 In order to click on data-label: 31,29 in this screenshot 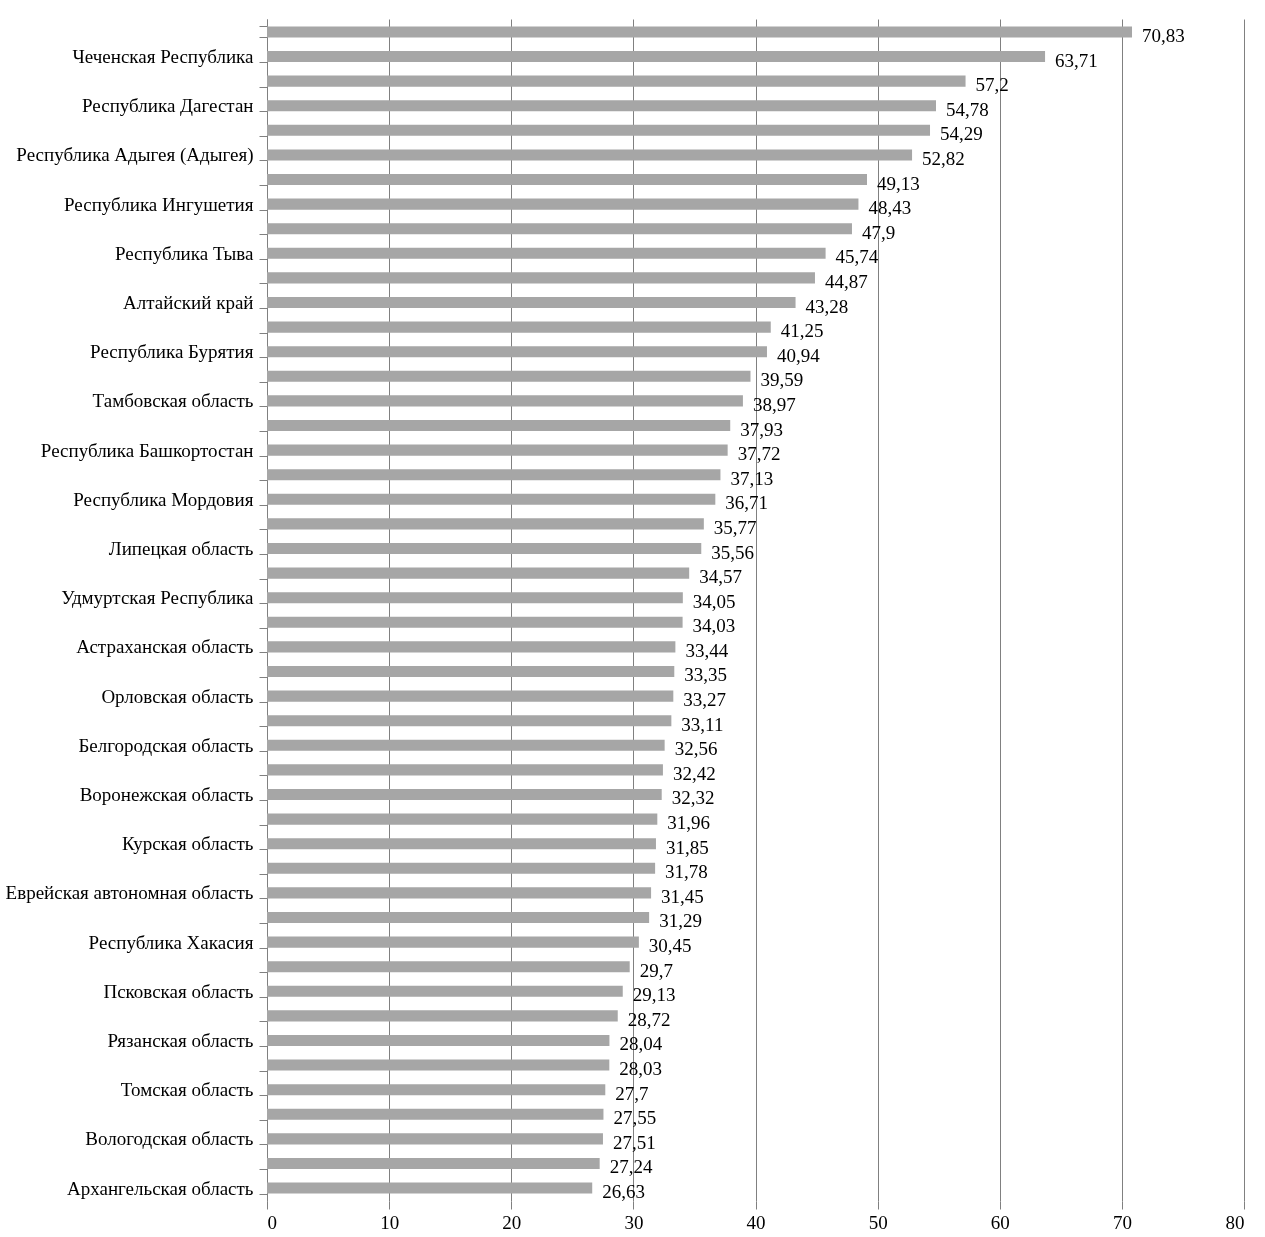, I will do `click(680, 921)`.